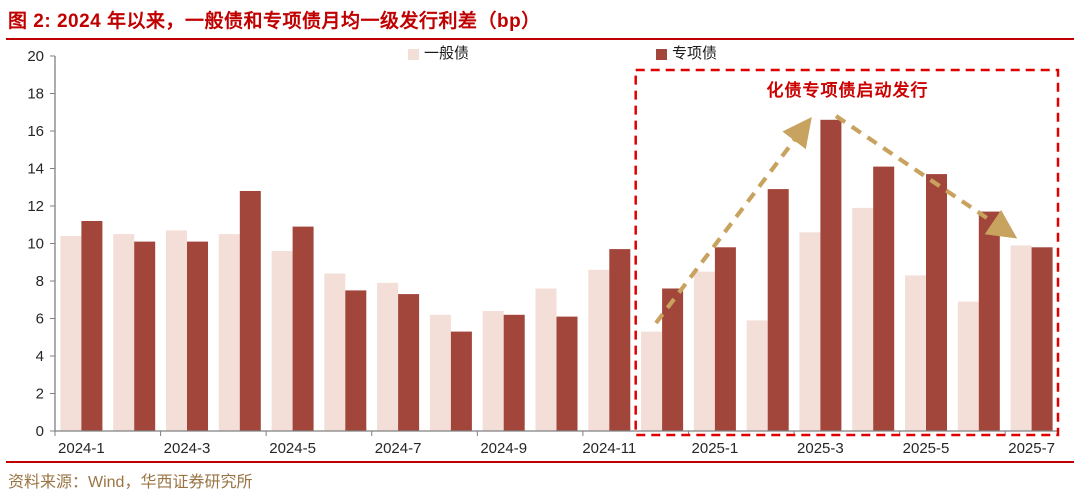 The height and width of the screenshot is (504, 1080). What do you see at coordinates (1031, 448) in the screenshot?
I see `x-axis-label: 2025-7` at bounding box center [1031, 448].